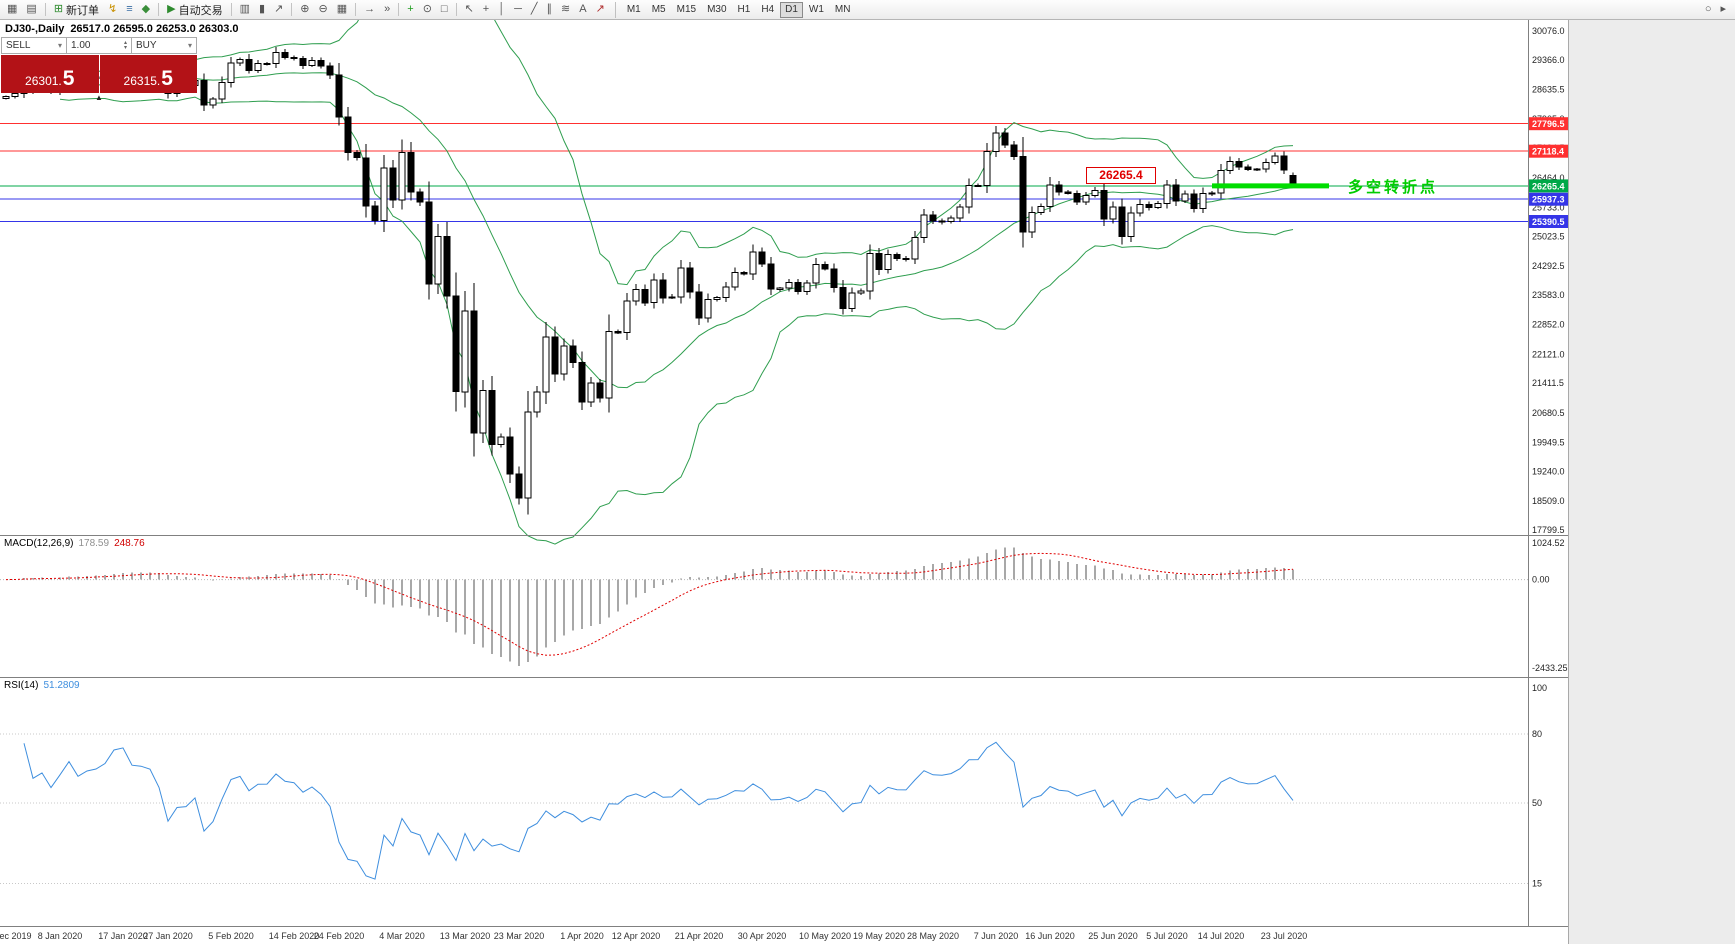 The width and height of the screenshot is (1735, 944). Describe the element at coordinates (1723, 9) in the screenshot. I see `quick-nav-button: ▸` at that location.